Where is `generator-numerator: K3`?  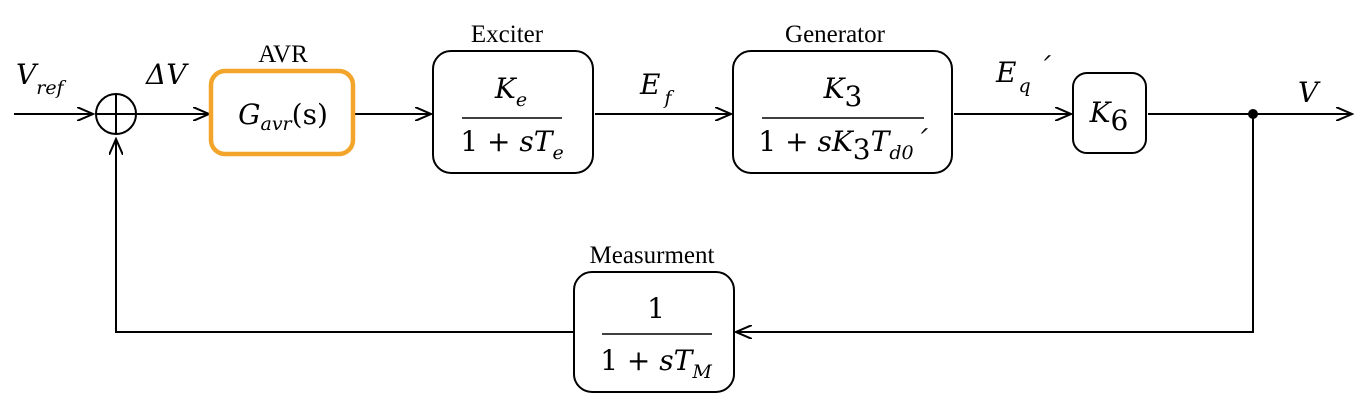
generator-numerator: K3 is located at coordinates (843, 92).